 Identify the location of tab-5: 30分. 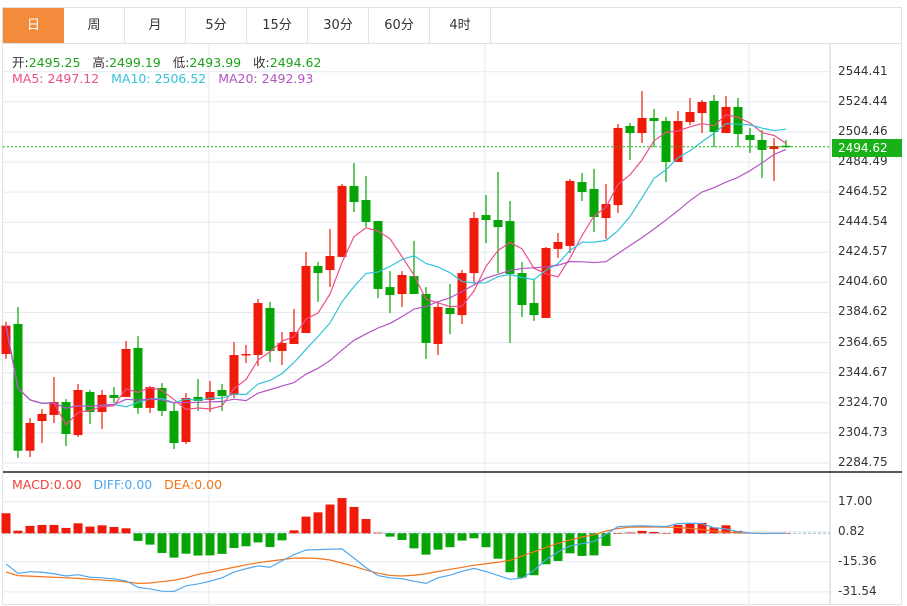
(338, 26).